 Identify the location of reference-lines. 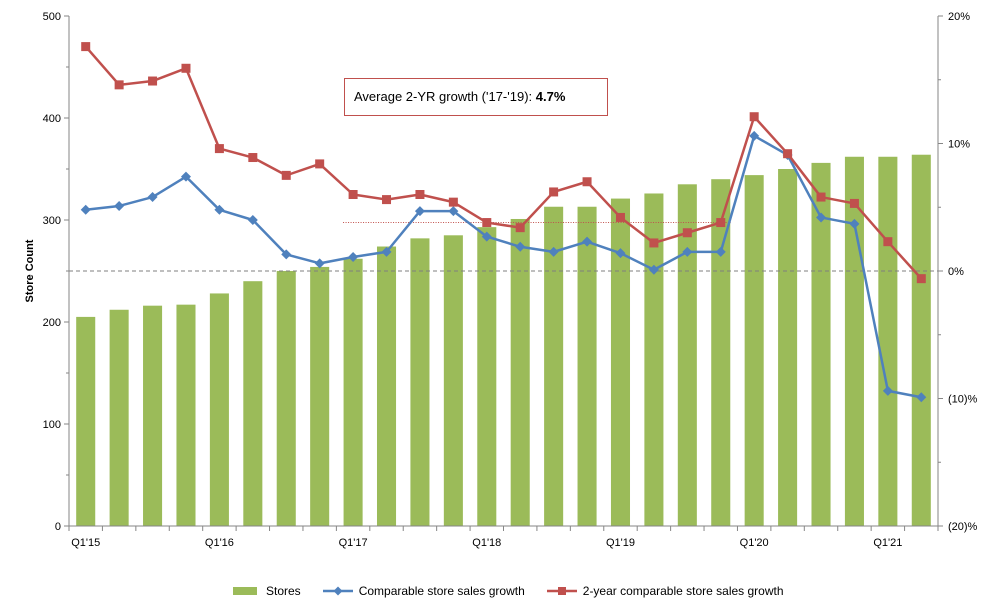
(503, 247).